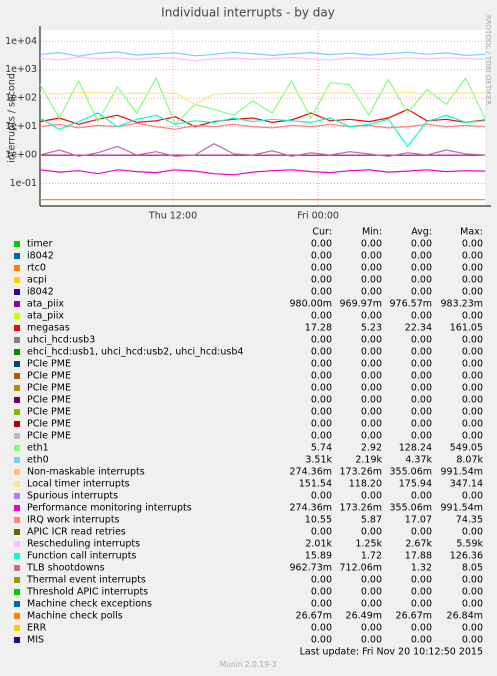 The height and width of the screenshot is (676, 497). I want to click on legend-value: 8.07k, so click(469, 460).